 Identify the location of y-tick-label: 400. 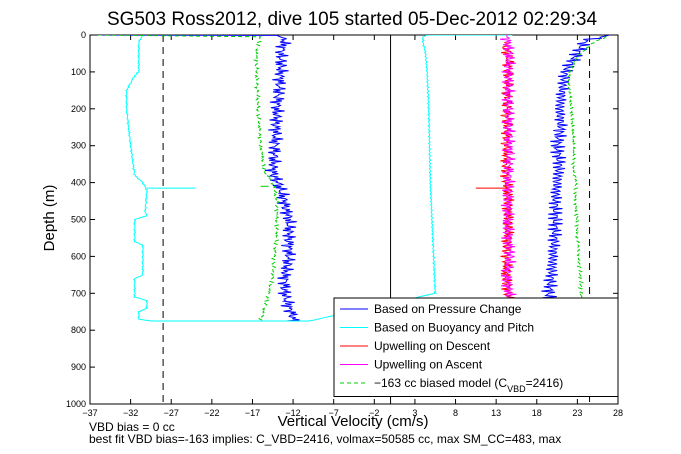
(78, 183).